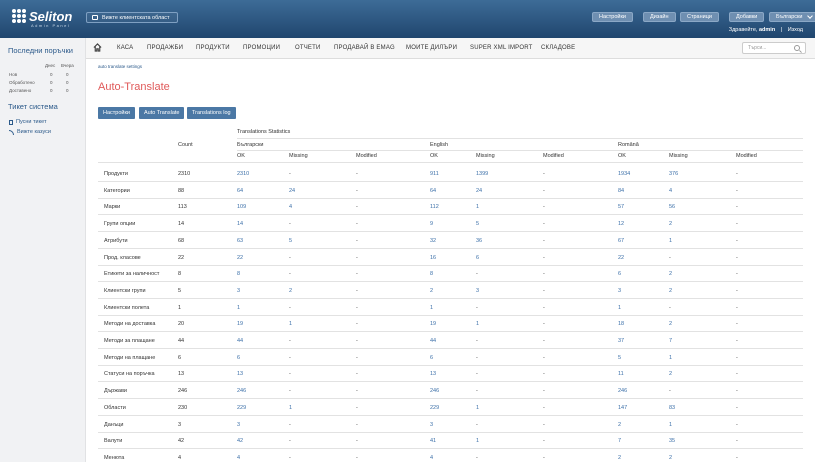  Describe the element at coordinates (125, 48) in the screenshot. I see `nav-cash: КАСА` at that location.